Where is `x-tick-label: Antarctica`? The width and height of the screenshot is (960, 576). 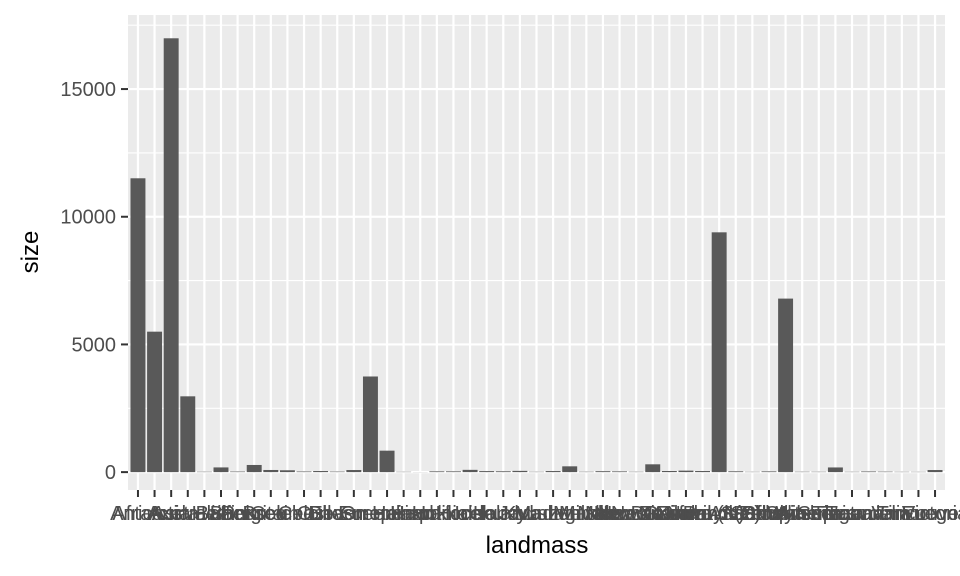
x-tick-label: Antarctica is located at coordinates (155, 514).